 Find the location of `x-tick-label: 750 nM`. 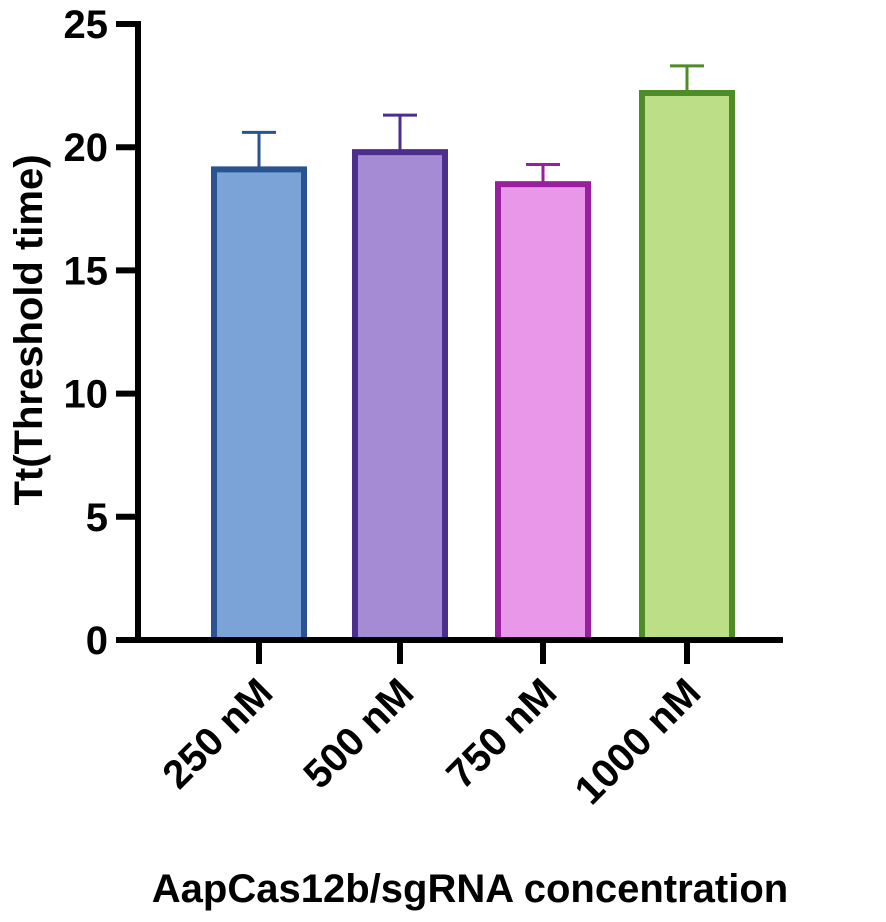

x-tick-label: 750 nM is located at coordinates (501, 733).